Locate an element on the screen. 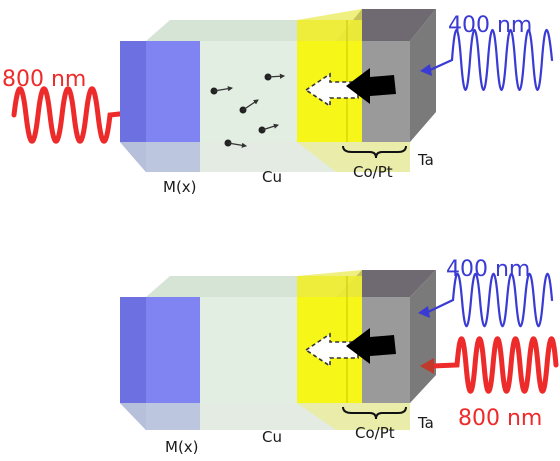 This screenshot has width=560, height=461. top-right-beam-label: 400 nm is located at coordinates (490, 25).